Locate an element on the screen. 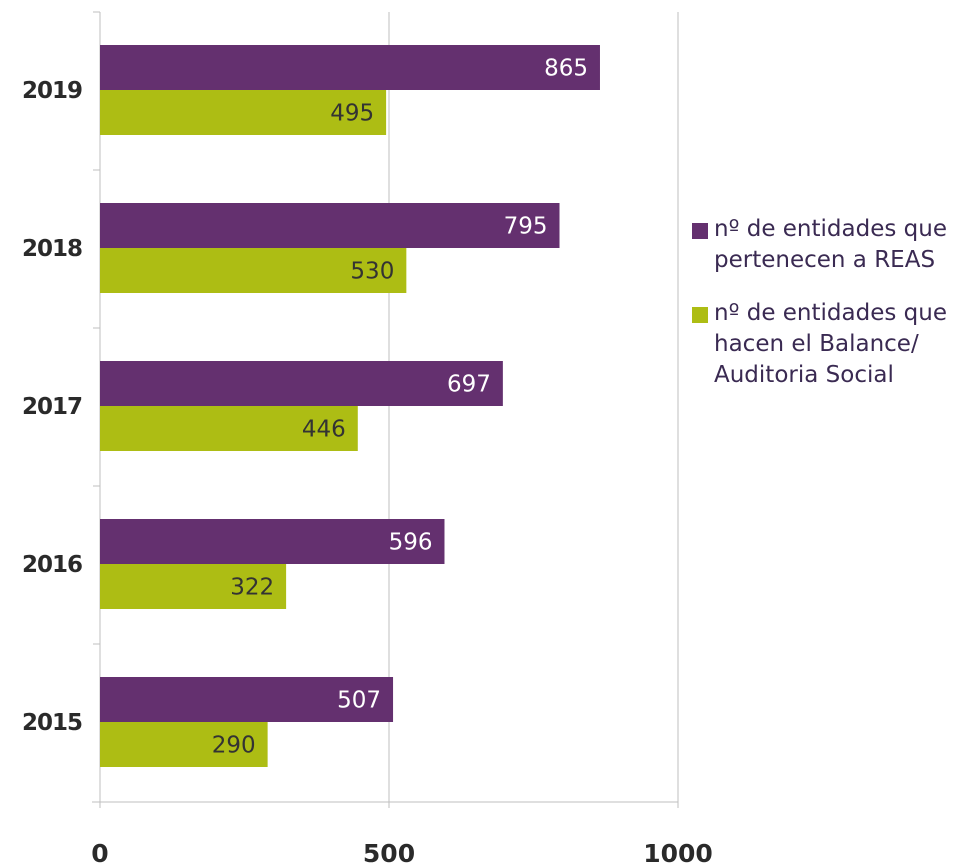 The height and width of the screenshot is (865, 962). bar-balance-2019 is located at coordinates (243, 112).